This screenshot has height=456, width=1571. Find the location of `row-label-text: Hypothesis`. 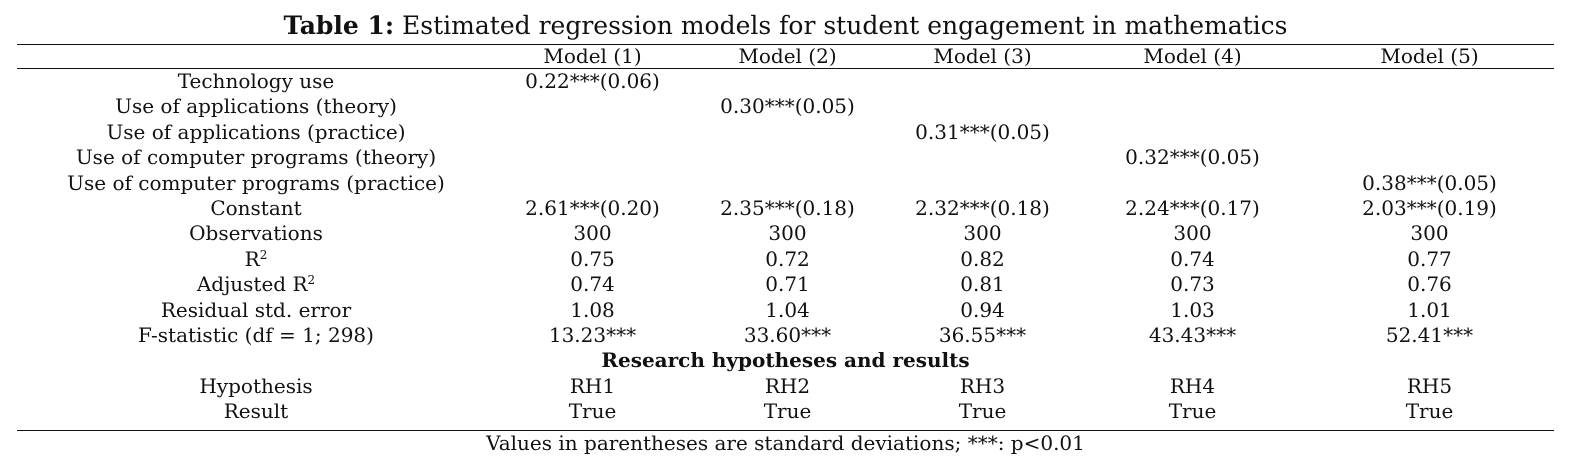

row-label-text: Hypothesis is located at coordinates (256, 385).